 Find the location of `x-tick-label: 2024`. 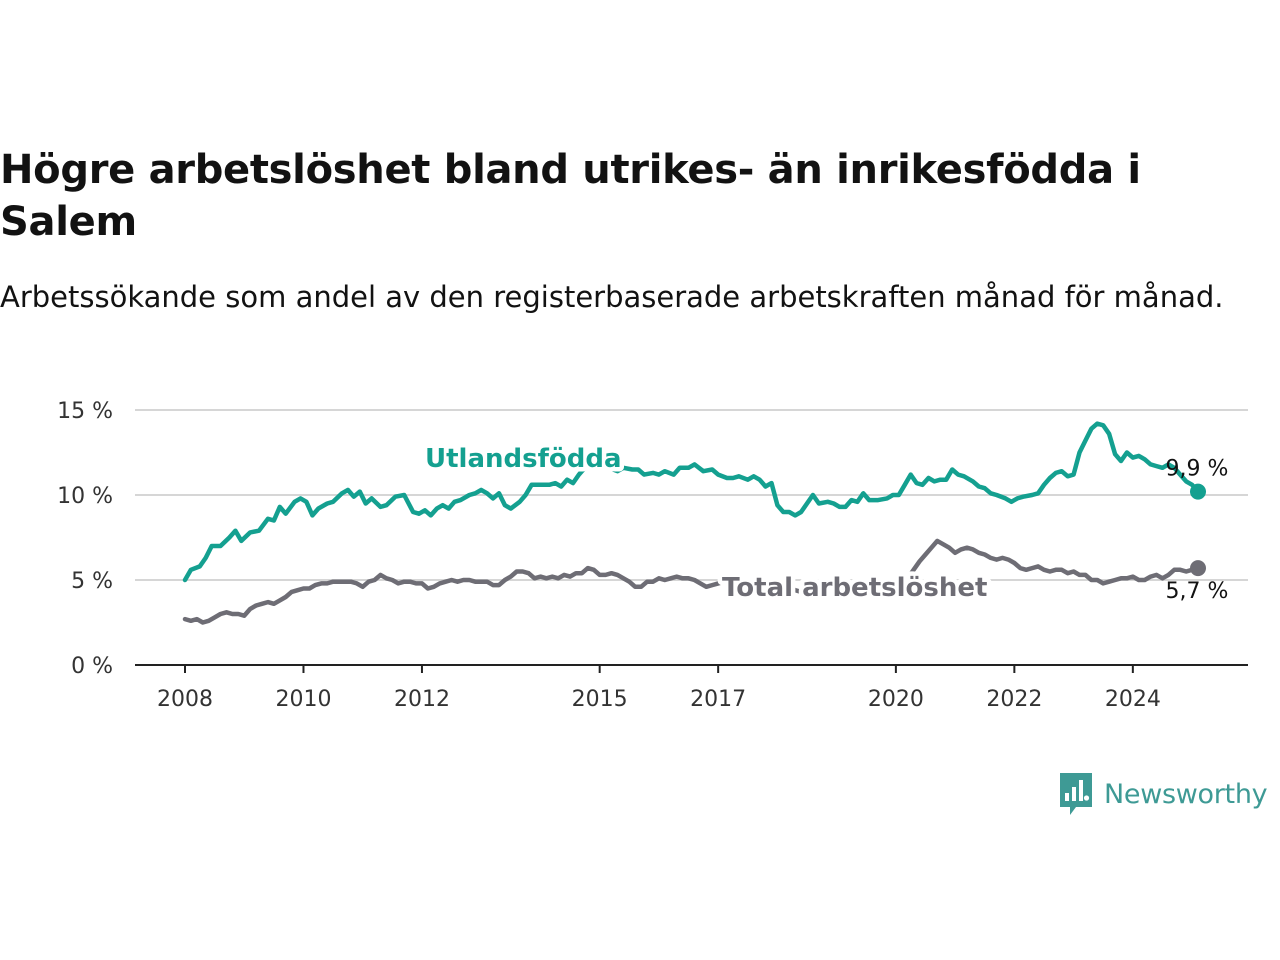

x-tick-label: 2024 is located at coordinates (1133, 699).